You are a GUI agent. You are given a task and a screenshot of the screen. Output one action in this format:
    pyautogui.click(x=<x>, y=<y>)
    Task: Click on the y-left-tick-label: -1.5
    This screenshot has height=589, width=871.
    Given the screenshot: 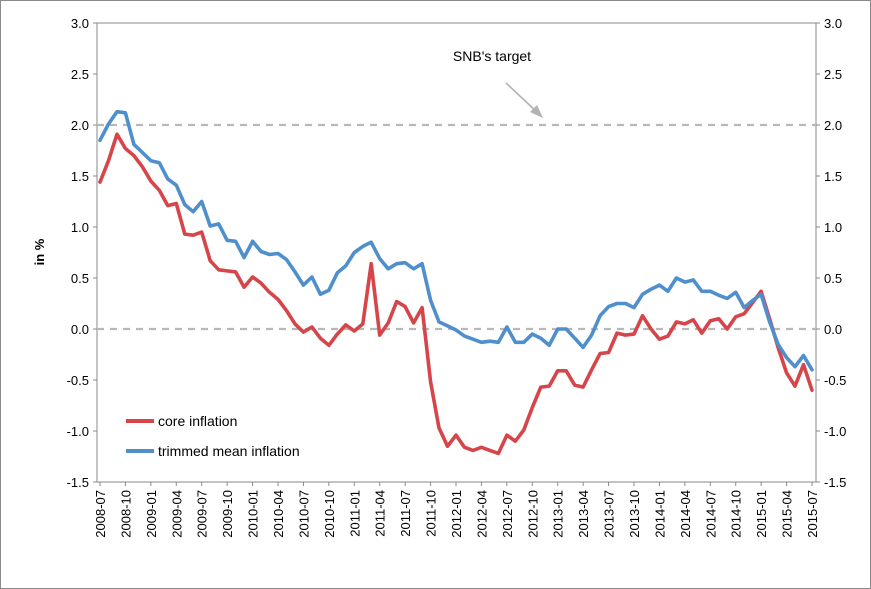 What is the action you would take?
    pyautogui.click(x=78, y=482)
    